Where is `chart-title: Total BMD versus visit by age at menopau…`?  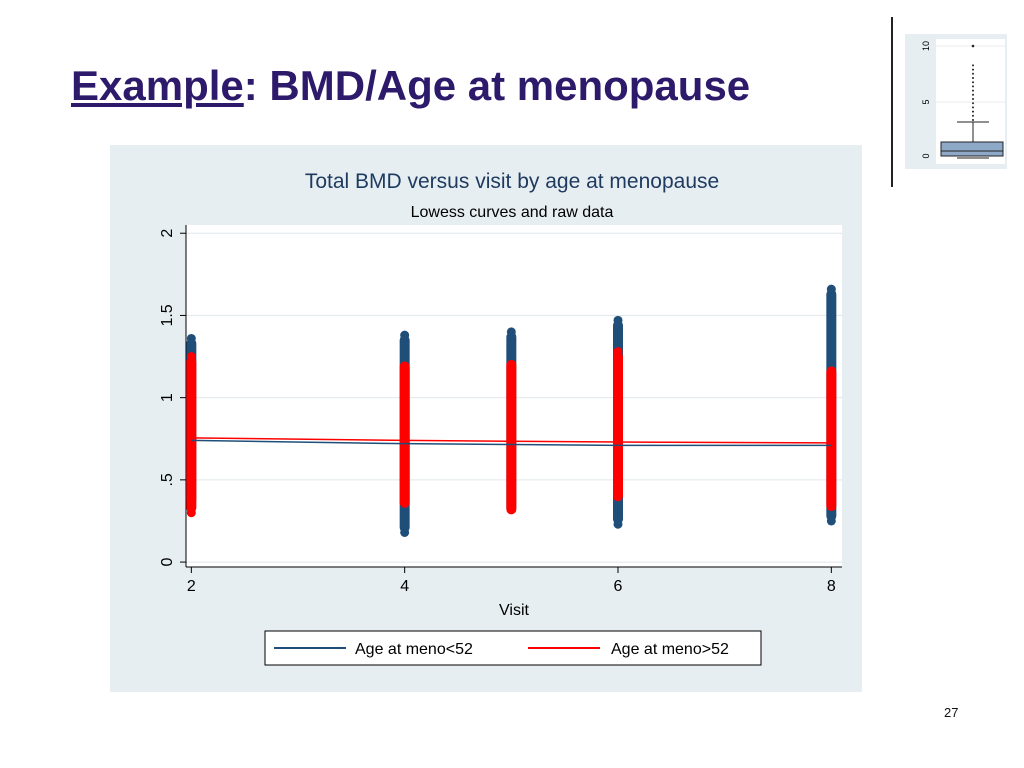 chart-title: Total BMD versus visit by age at menopau… is located at coordinates (512, 181).